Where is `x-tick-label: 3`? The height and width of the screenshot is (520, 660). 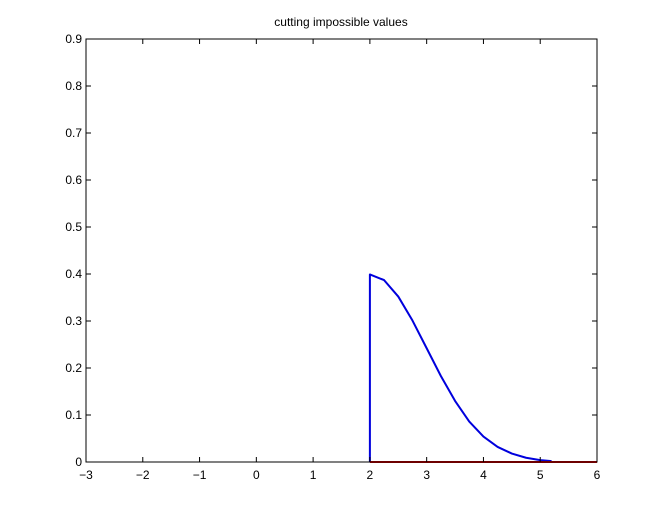 x-tick-label: 3 is located at coordinates (426, 475).